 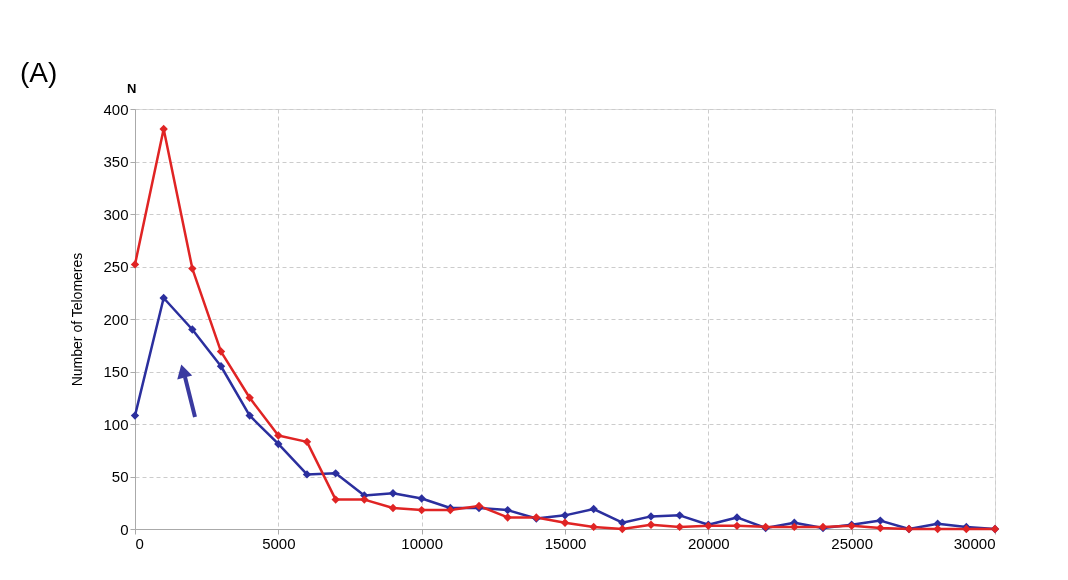 What do you see at coordinates (279, 543) in the screenshot?
I see `x-tick-label: 5000` at bounding box center [279, 543].